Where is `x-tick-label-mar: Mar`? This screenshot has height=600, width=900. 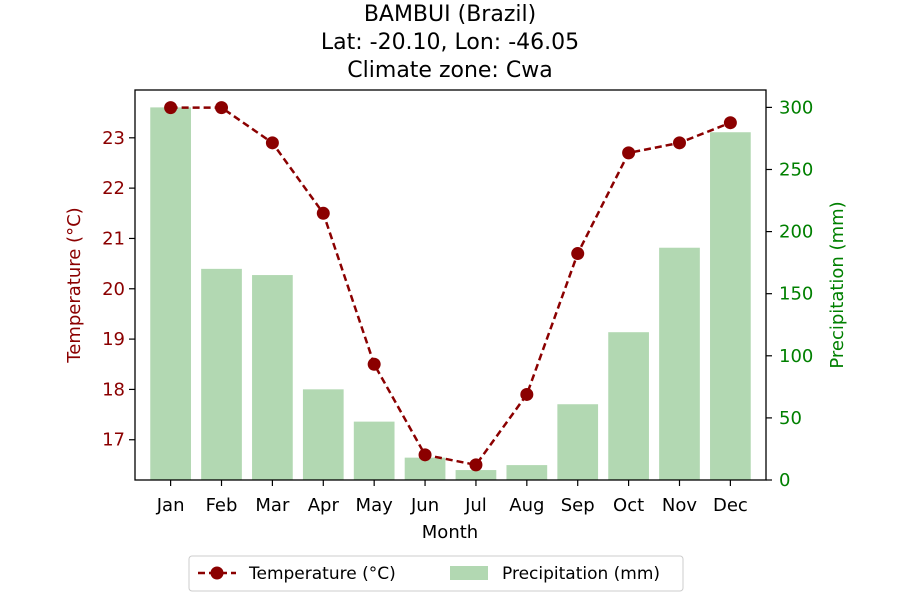
x-tick-label-mar: Mar is located at coordinates (272, 505).